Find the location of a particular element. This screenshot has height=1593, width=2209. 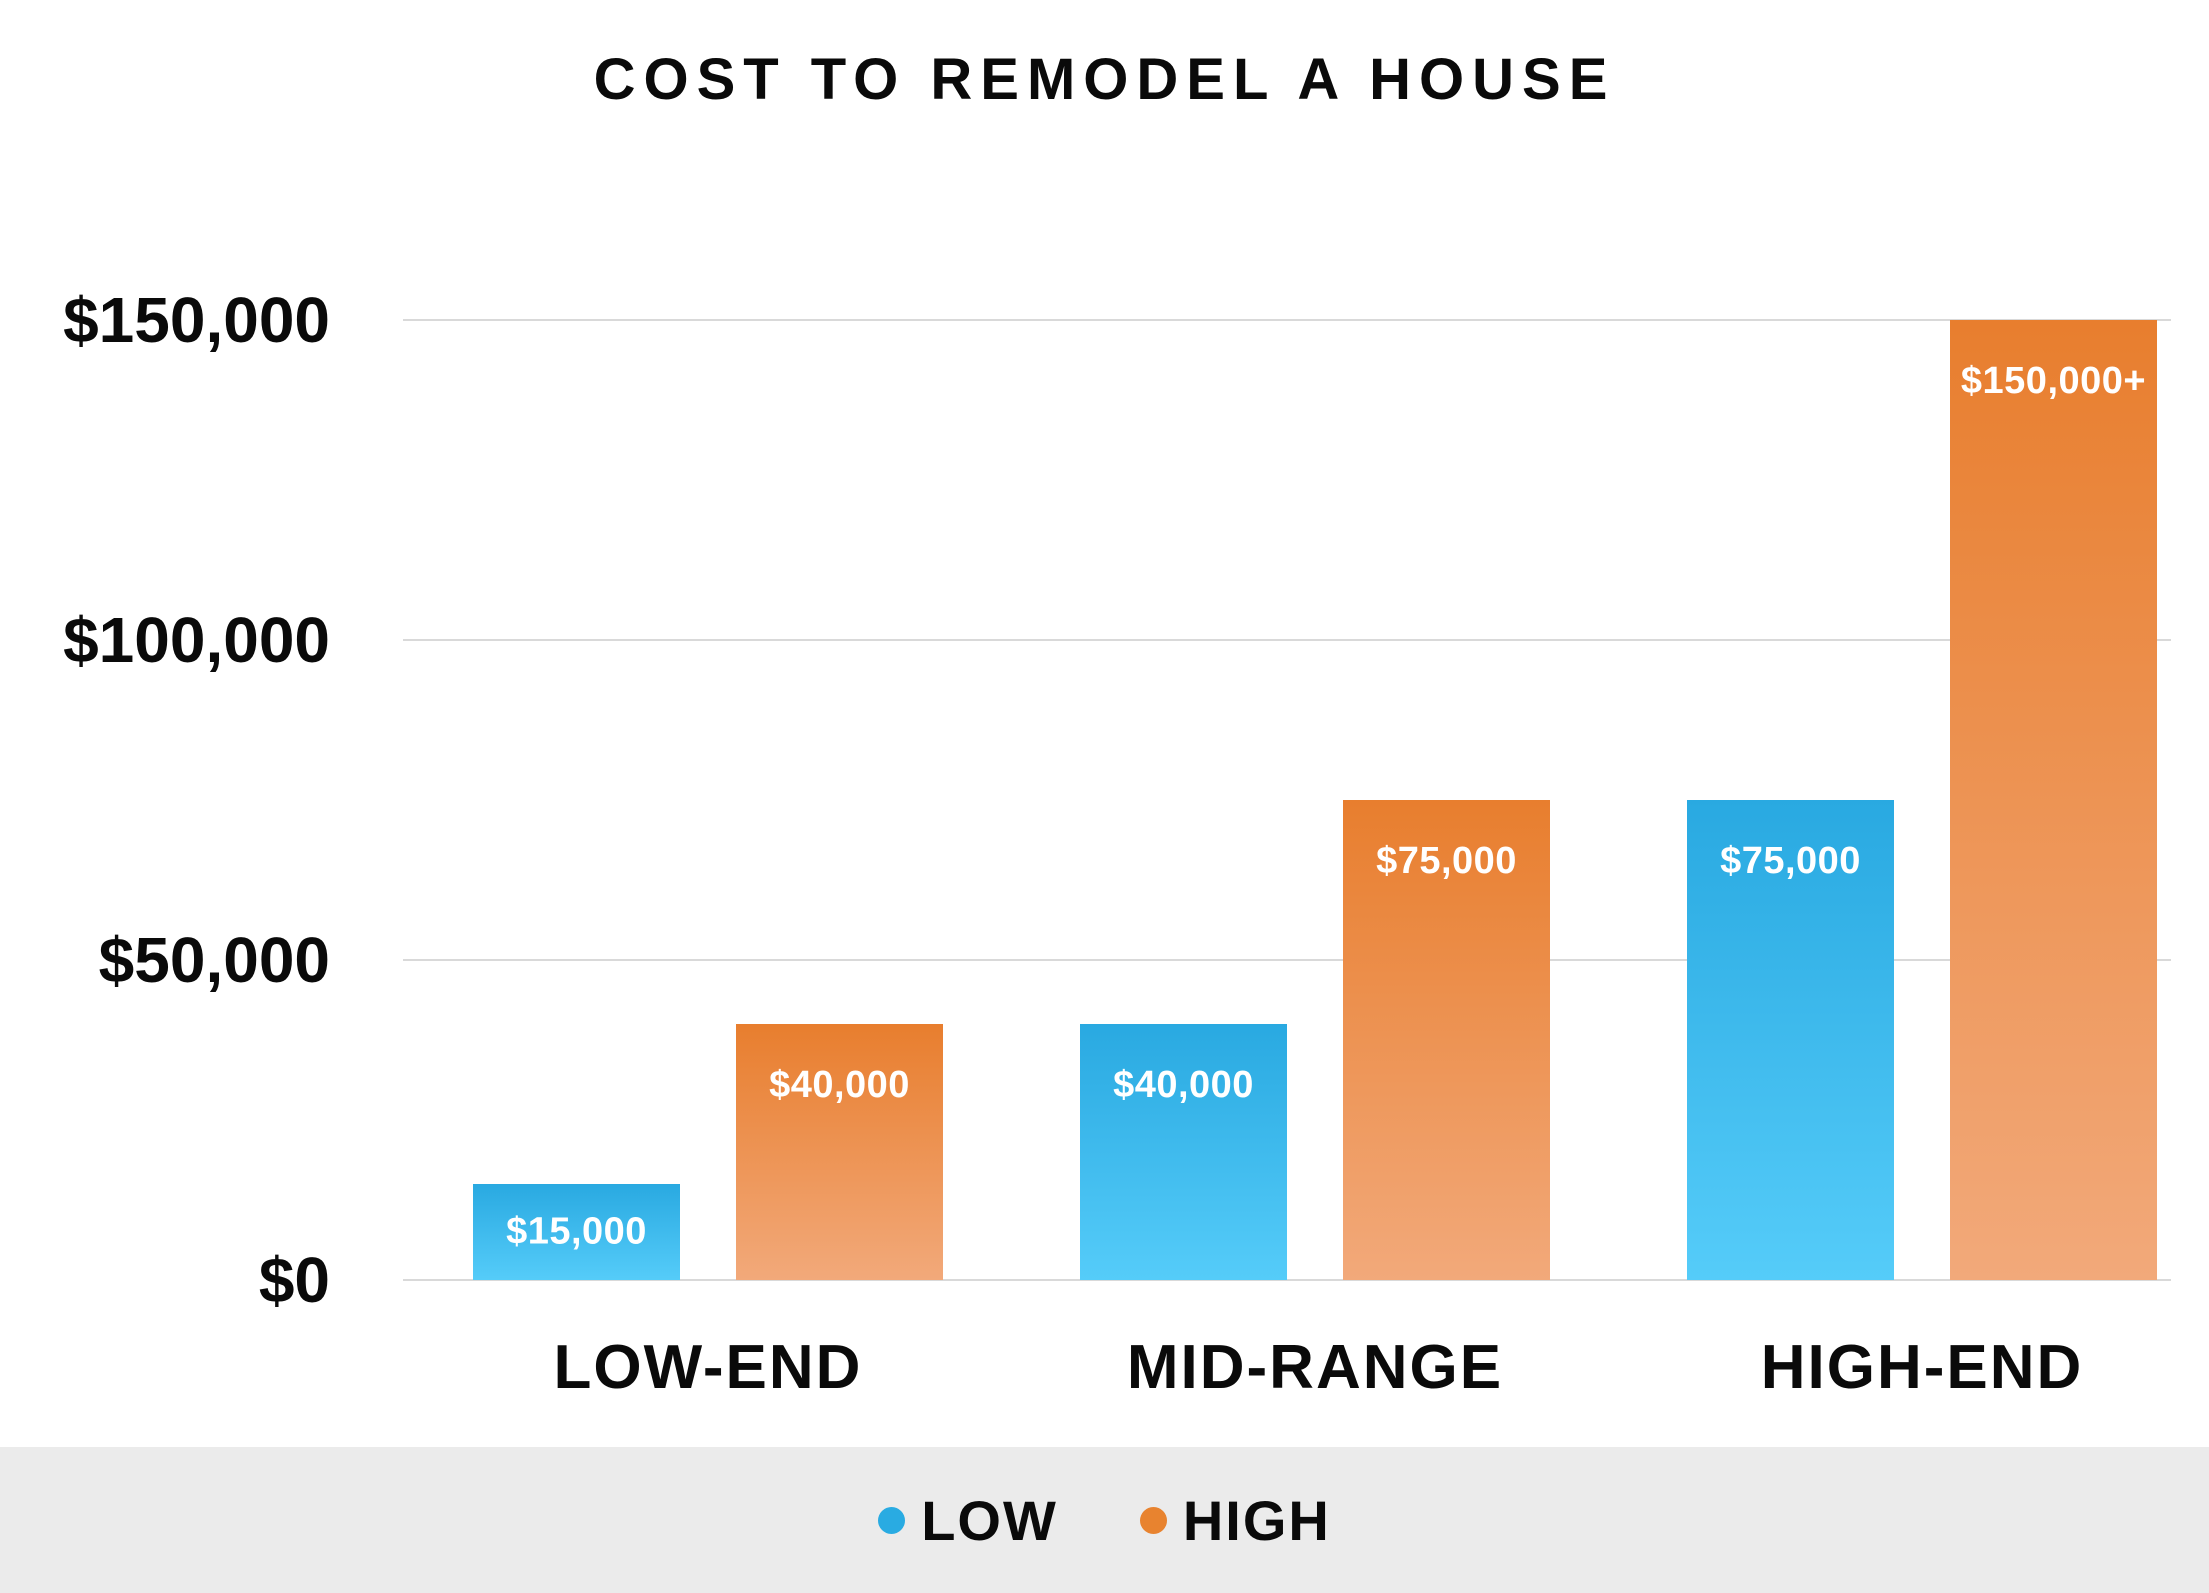

category-label-low-end: LOW-END is located at coordinates (708, 1367).